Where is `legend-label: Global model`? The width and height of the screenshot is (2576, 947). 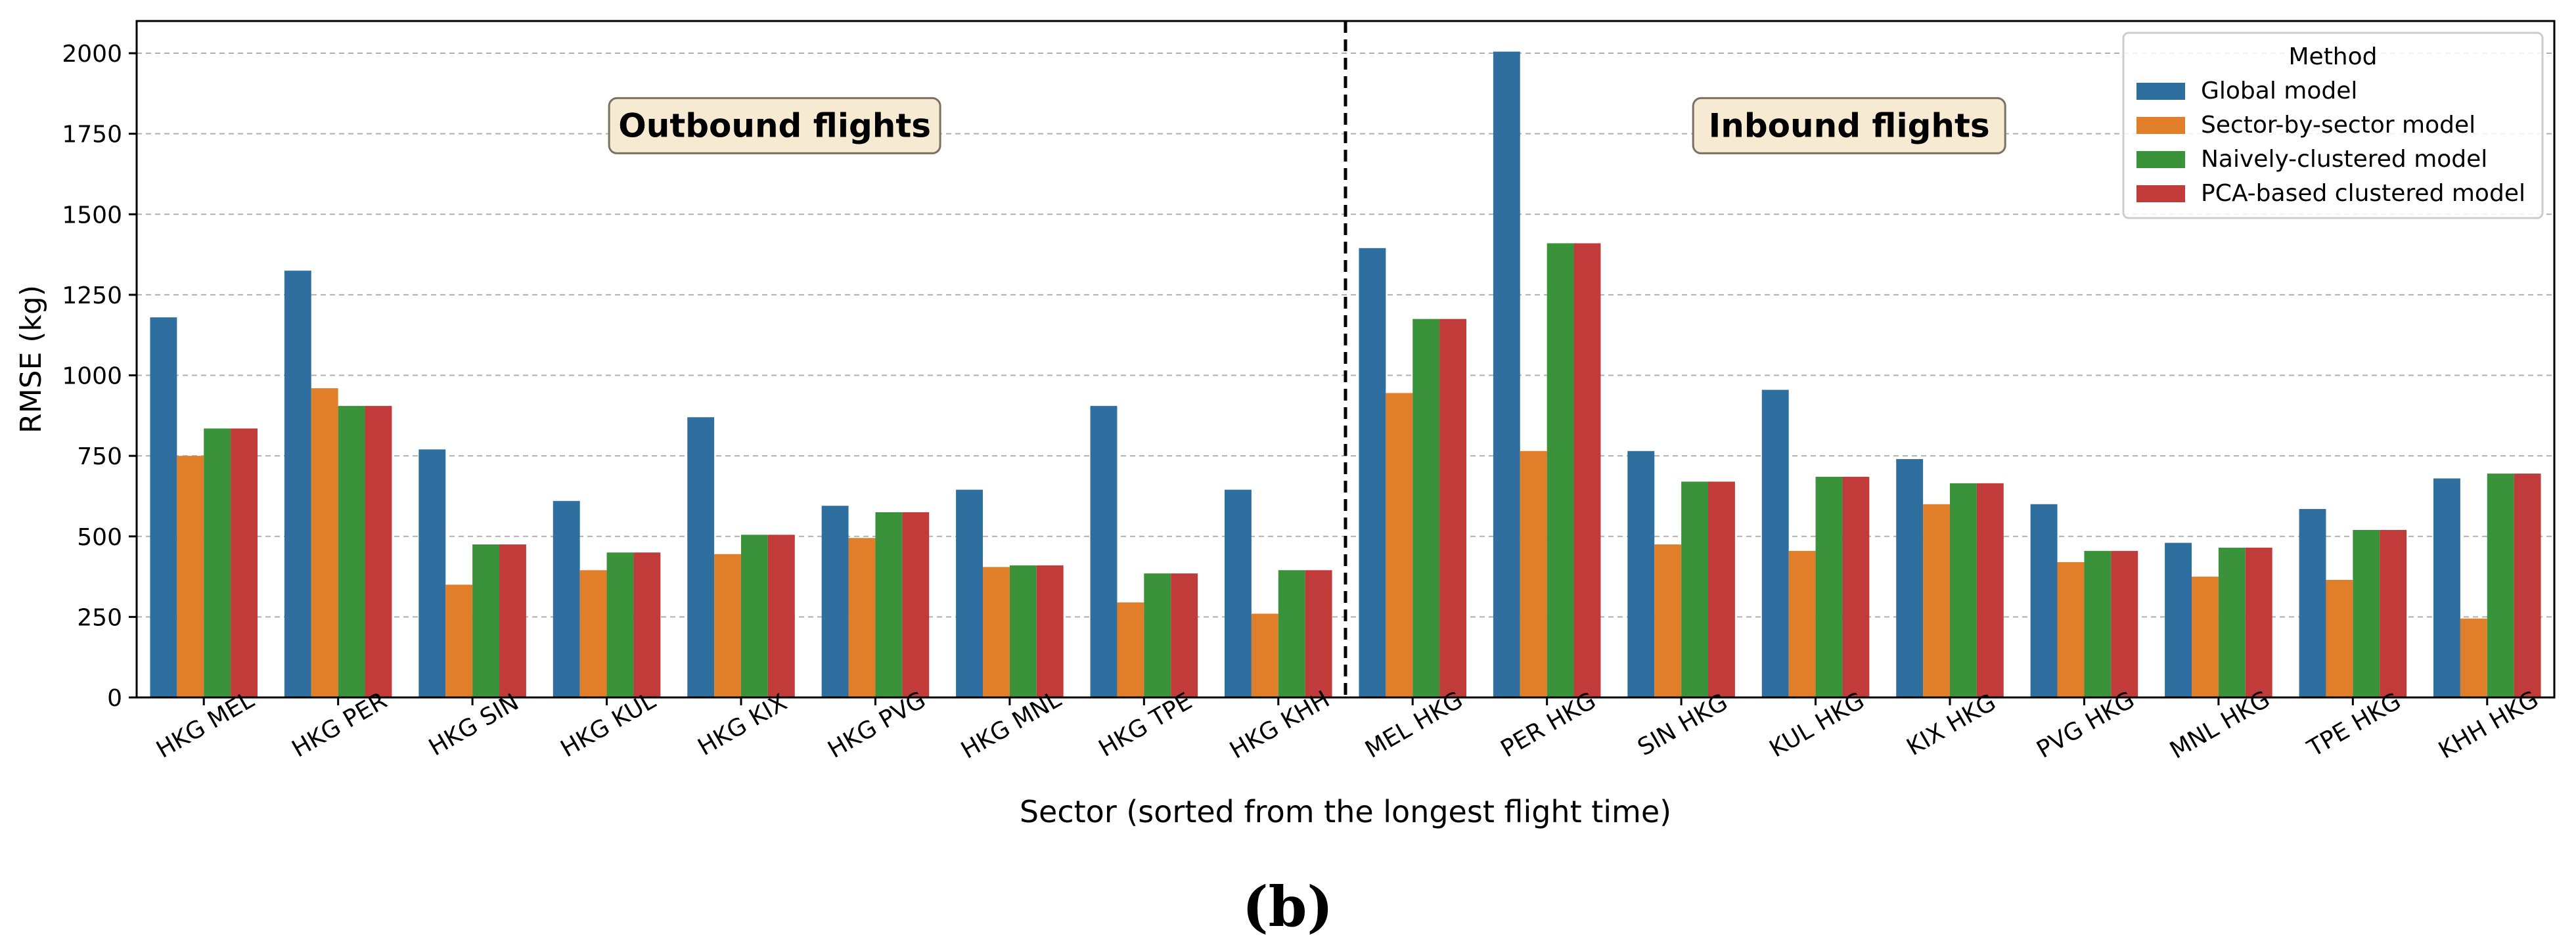
legend-label: Global model is located at coordinates (2279, 90).